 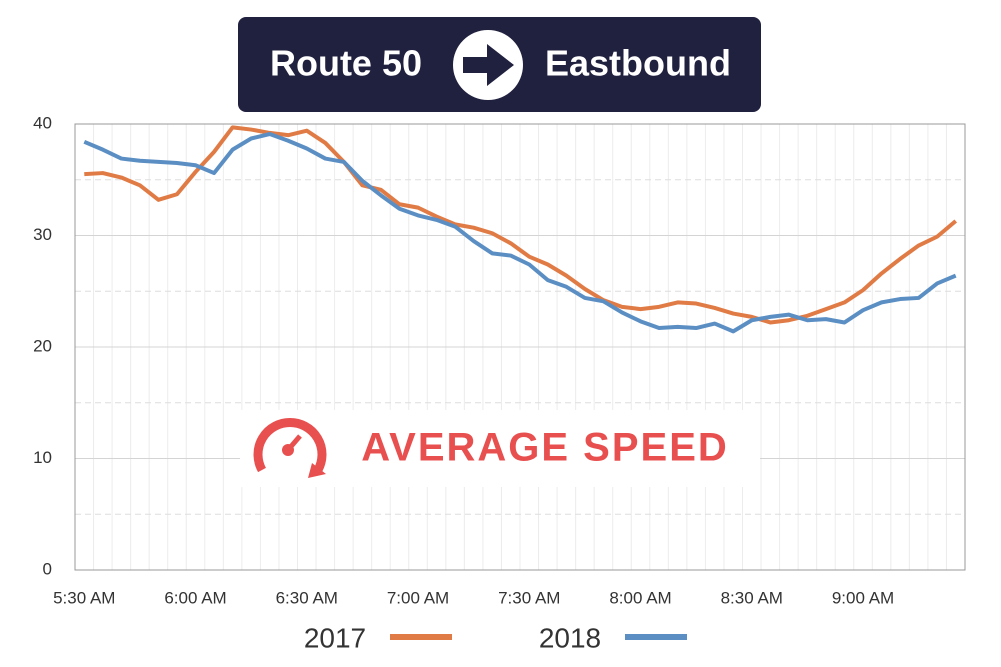 I want to click on x-tick-label: 7:00 AM, so click(x=418, y=597).